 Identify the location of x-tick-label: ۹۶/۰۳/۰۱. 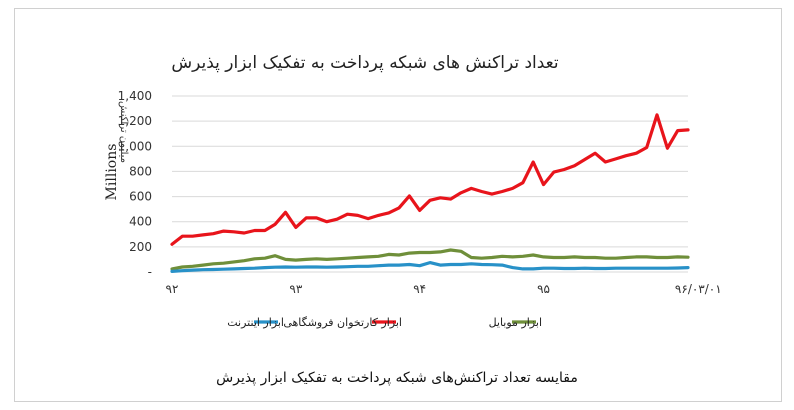
(698, 289).